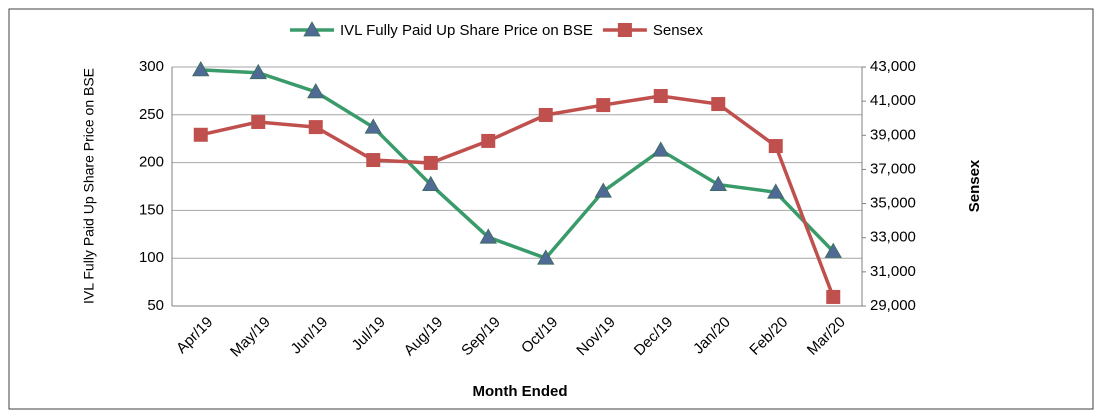 This screenshot has width=1103, height=416. Describe the element at coordinates (893, 203) in the screenshot. I see `y2-tick-label: 35,000` at that location.